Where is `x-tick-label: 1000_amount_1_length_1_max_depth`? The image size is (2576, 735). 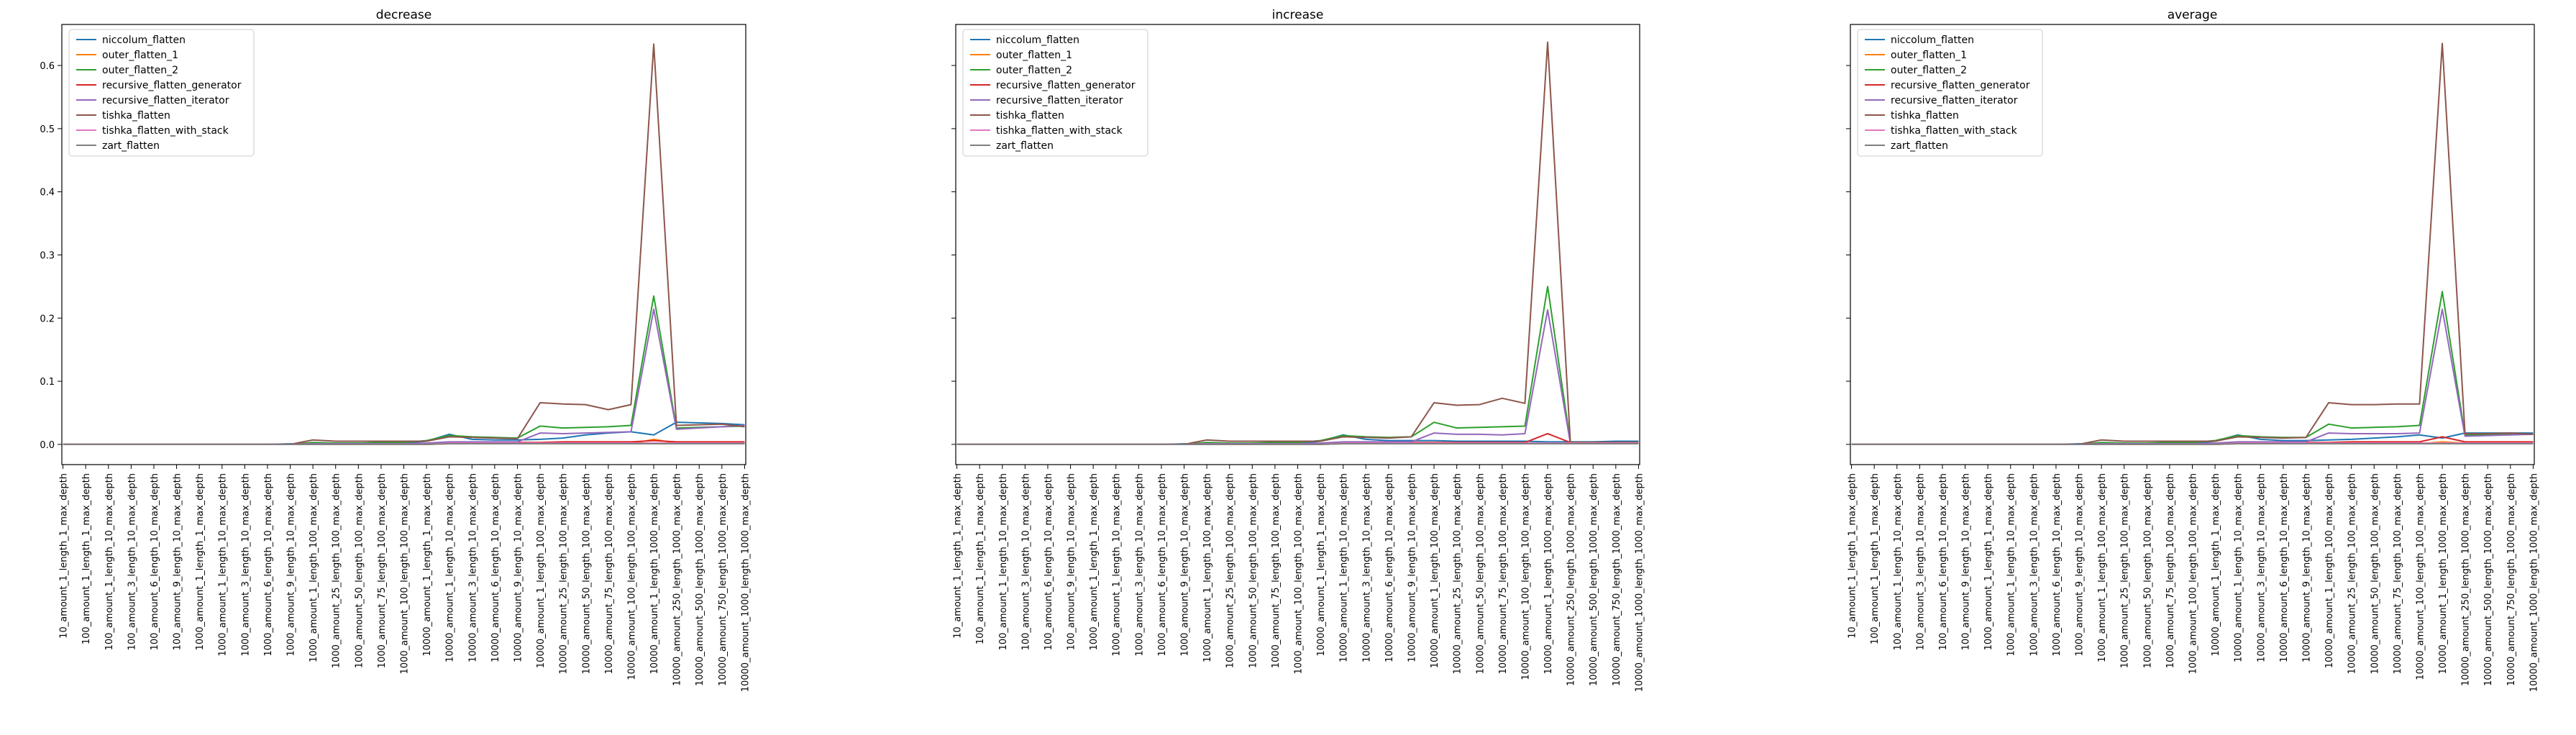 x-tick-label: 1000_amount_1_length_1_max_depth is located at coordinates (1094, 561).